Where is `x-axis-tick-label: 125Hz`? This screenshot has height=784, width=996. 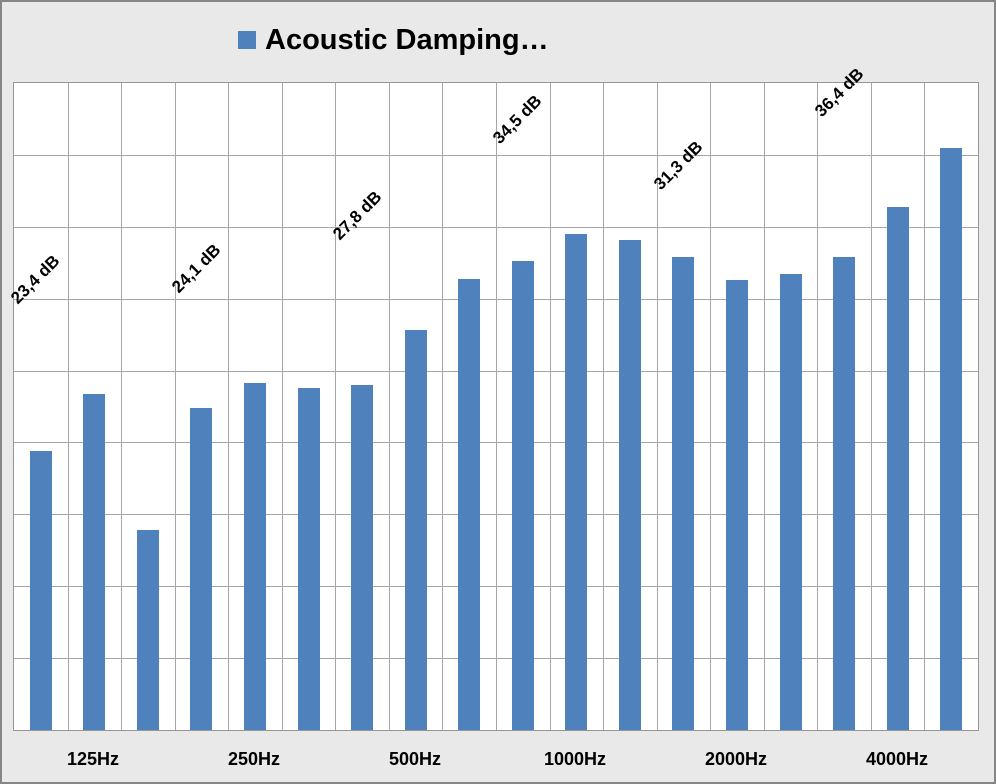 x-axis-tick-label: 125Hz is located at coordinates (93, 759).